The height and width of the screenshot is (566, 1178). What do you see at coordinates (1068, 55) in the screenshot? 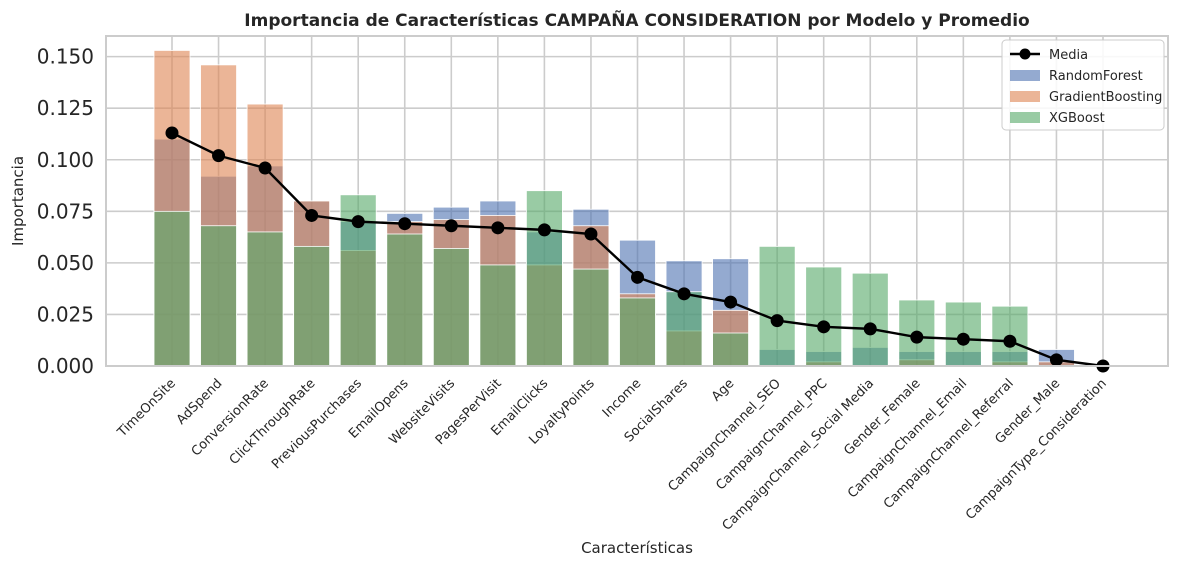
I see `legend-label: Media` at bounding box center [1068, 55].